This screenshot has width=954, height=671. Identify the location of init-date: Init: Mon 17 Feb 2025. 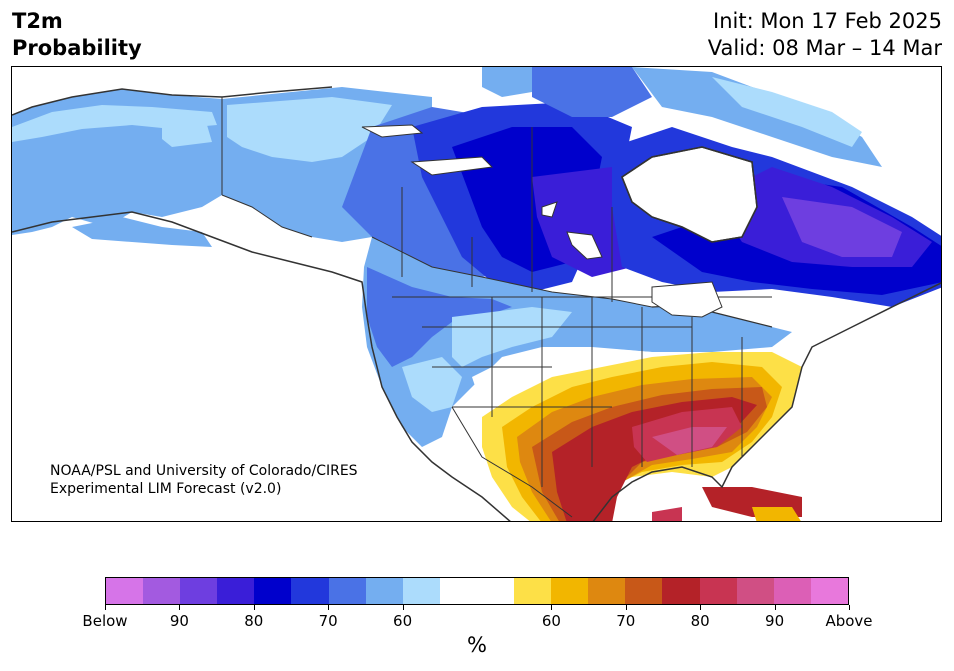
(827, 21).